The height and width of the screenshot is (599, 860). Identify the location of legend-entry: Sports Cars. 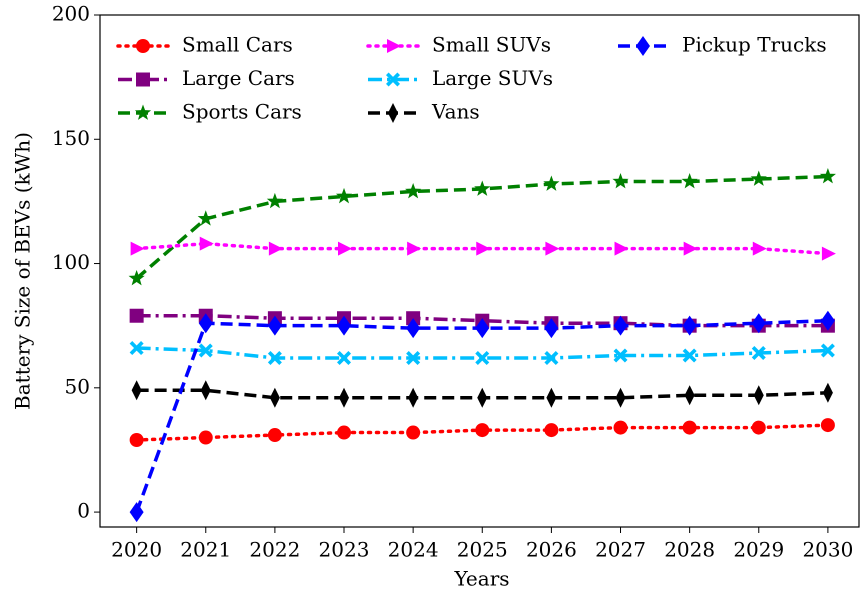
(210, 112).